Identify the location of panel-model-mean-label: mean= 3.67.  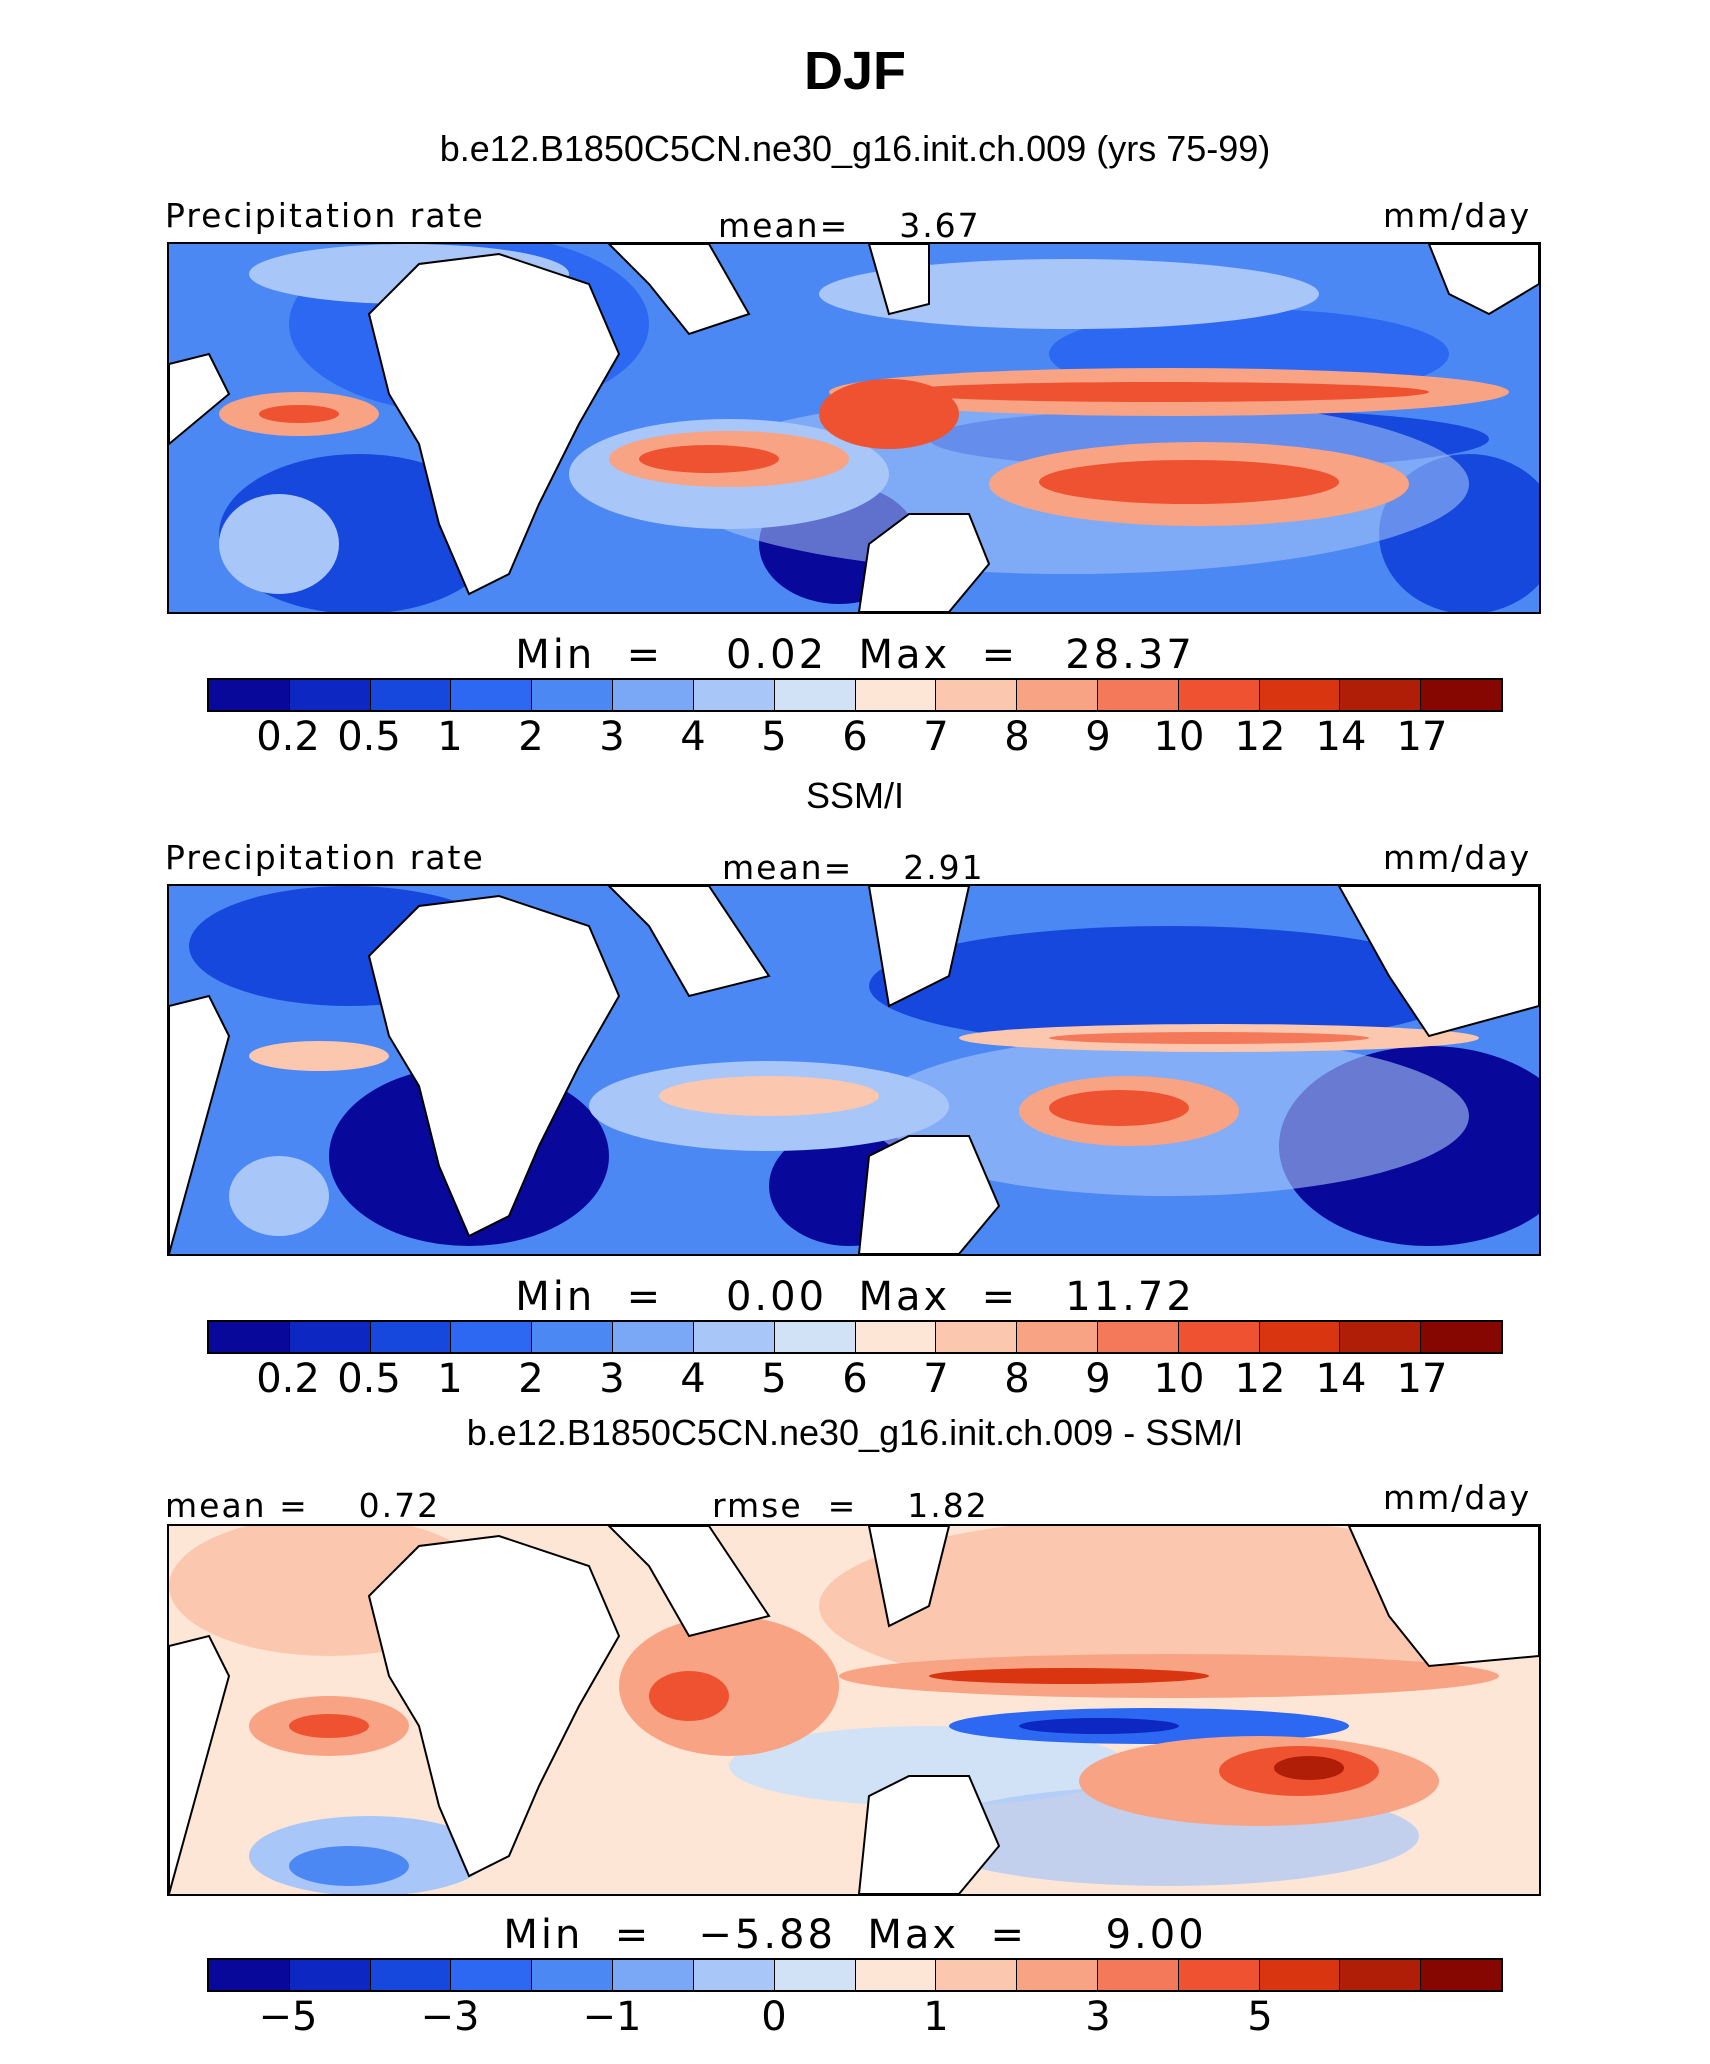
(849, 225).